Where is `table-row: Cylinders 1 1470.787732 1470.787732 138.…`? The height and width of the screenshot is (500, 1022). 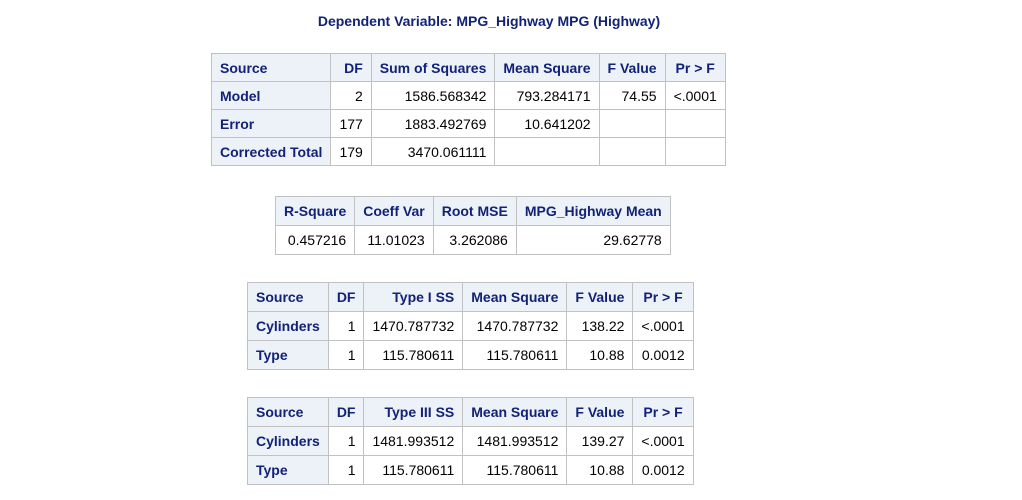
table-row: Cylinders 1 1470.787732 1470.787732 138.… is located at coordinates (470, 326).